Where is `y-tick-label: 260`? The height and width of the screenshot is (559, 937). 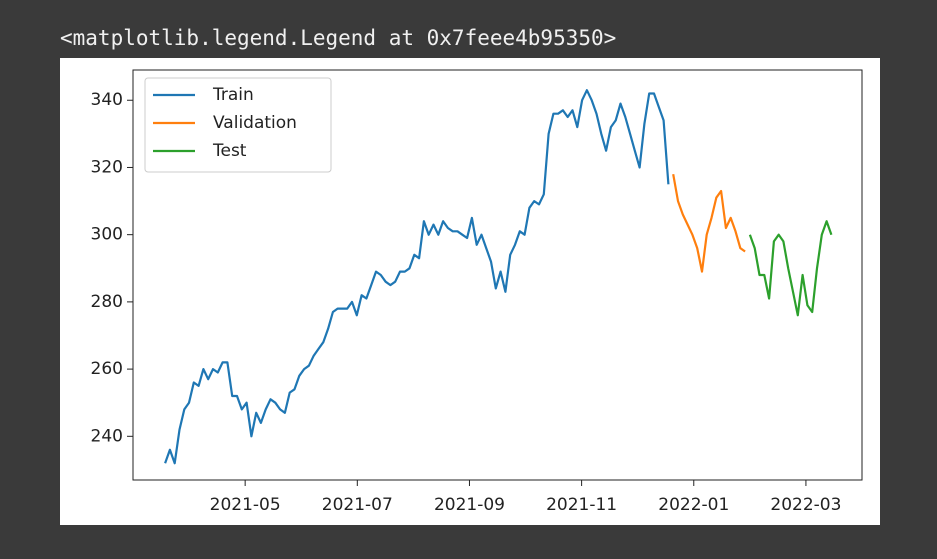 y-tick-label: 260 is located at coordinates (107, 369).